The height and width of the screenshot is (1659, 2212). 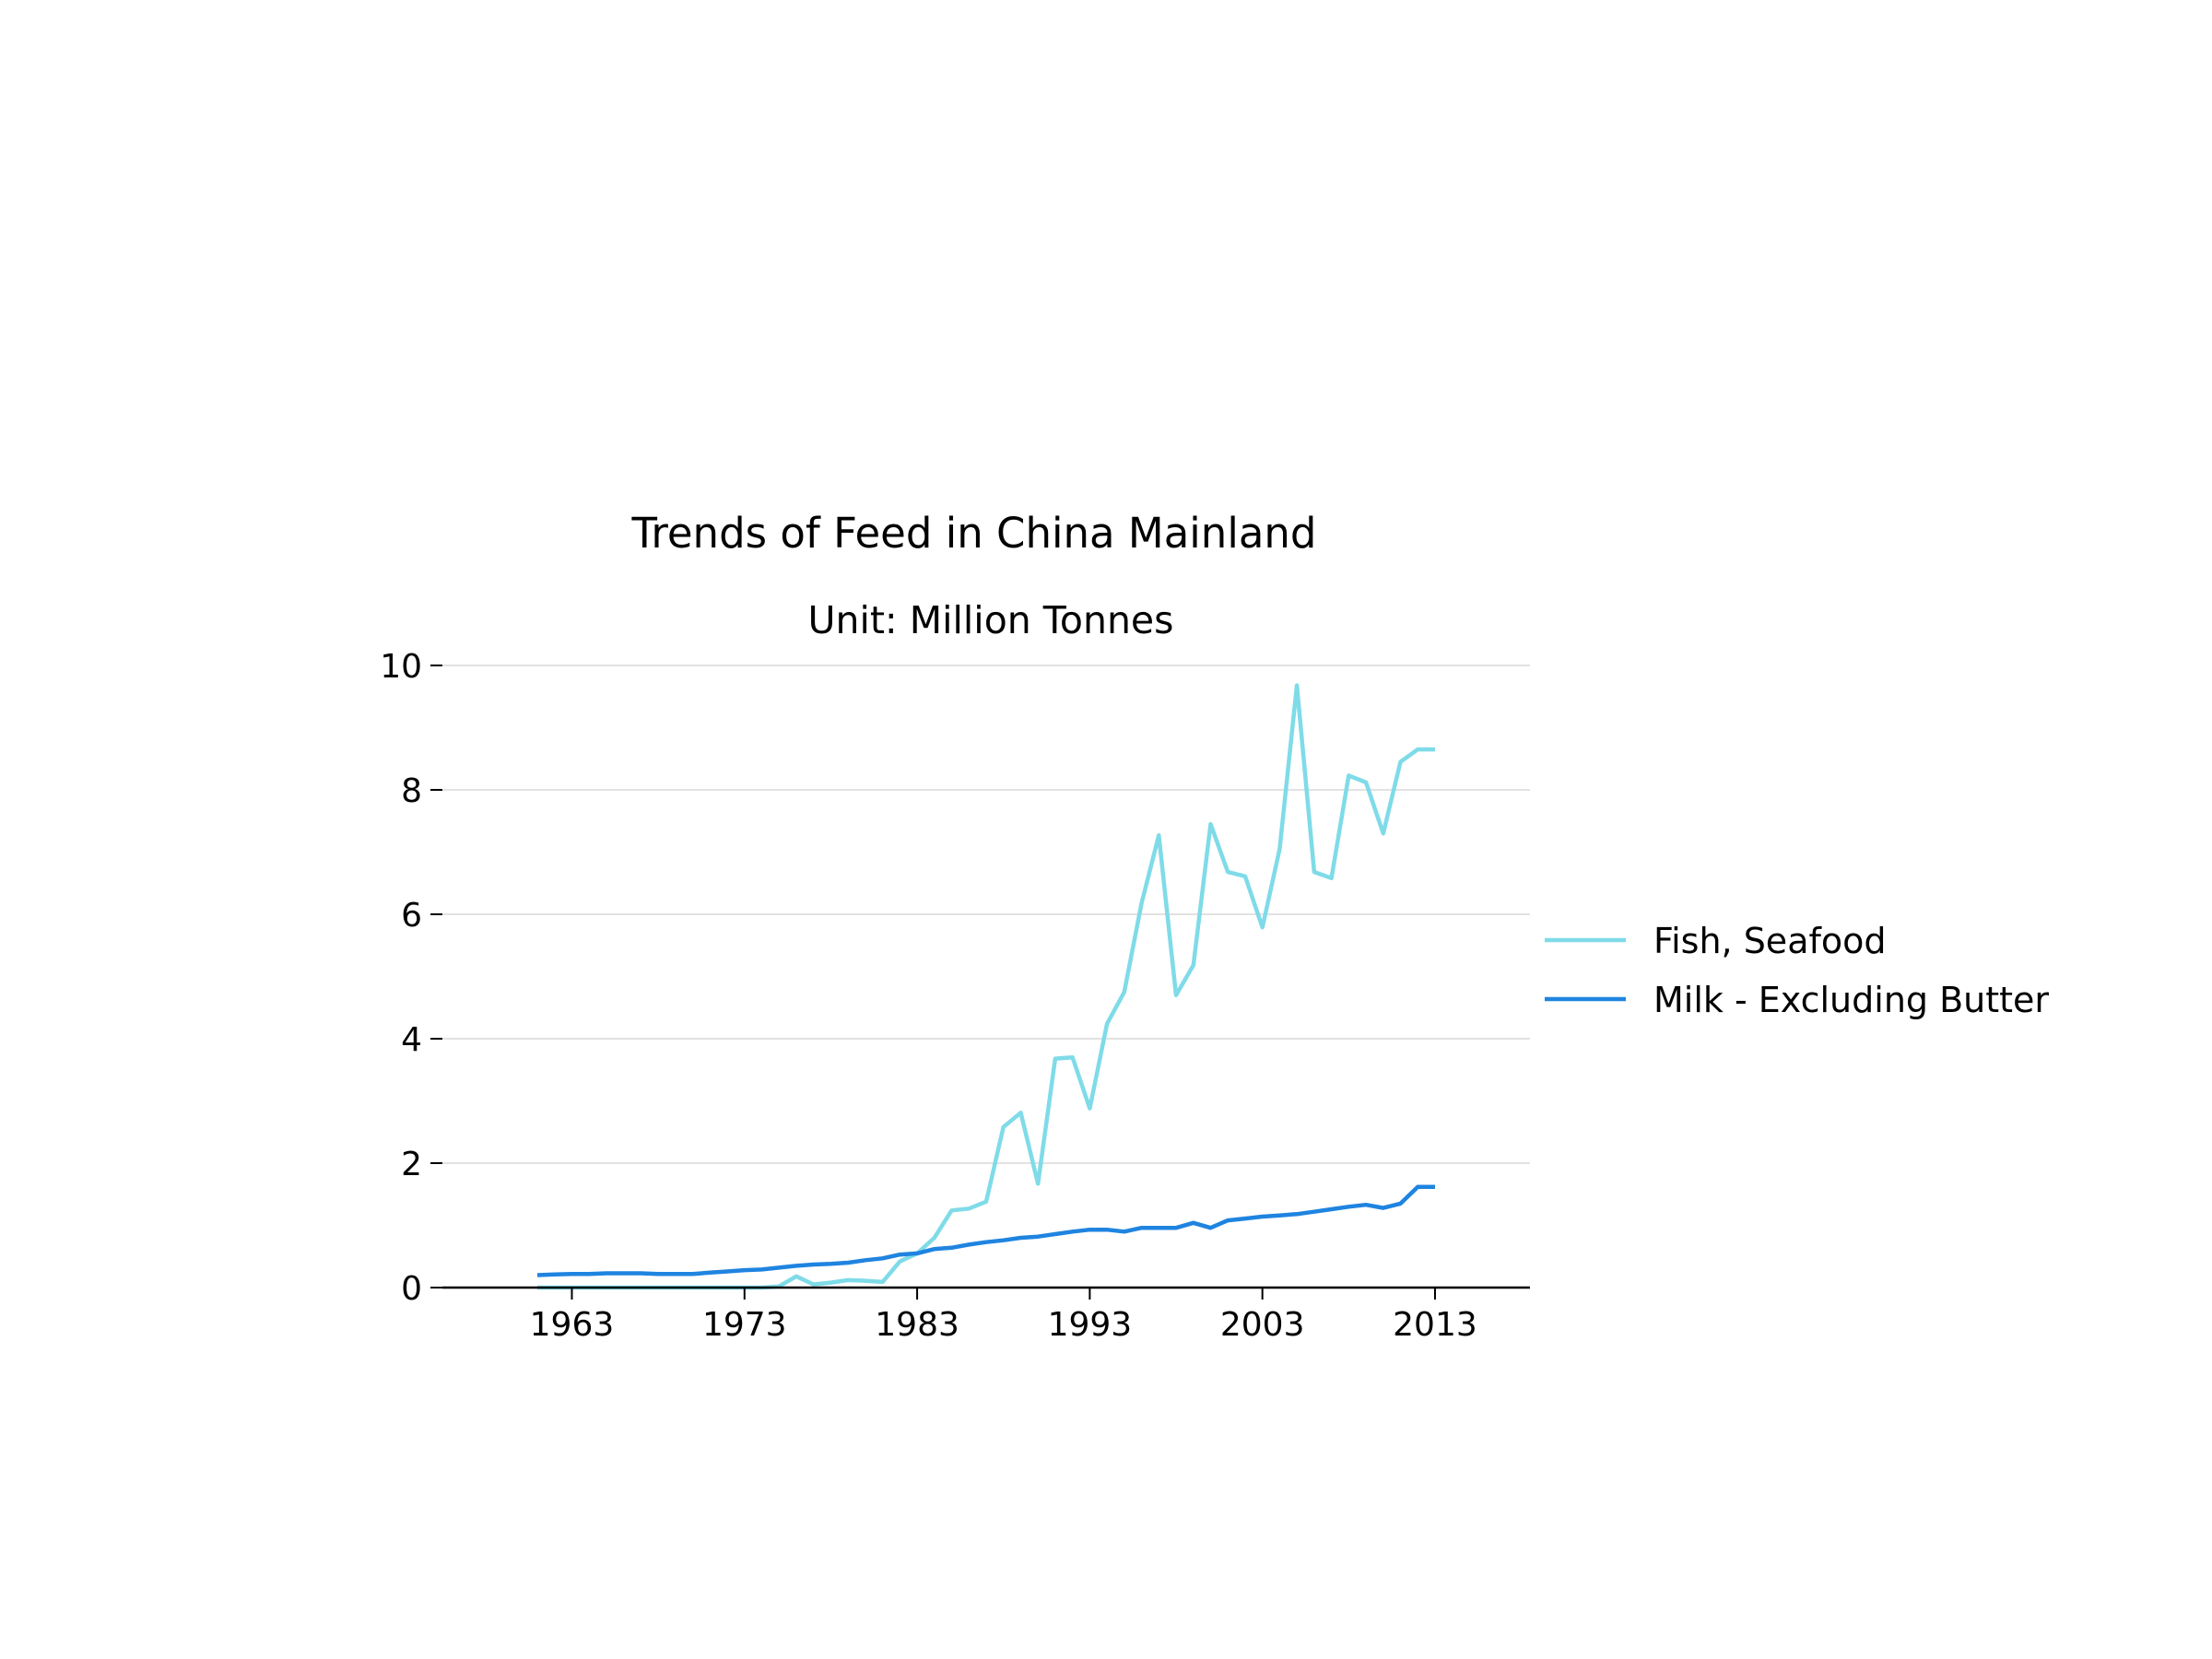 I want to click on chart-subtitle: Unit: Million Tonnes, so click(x=990, y=620).